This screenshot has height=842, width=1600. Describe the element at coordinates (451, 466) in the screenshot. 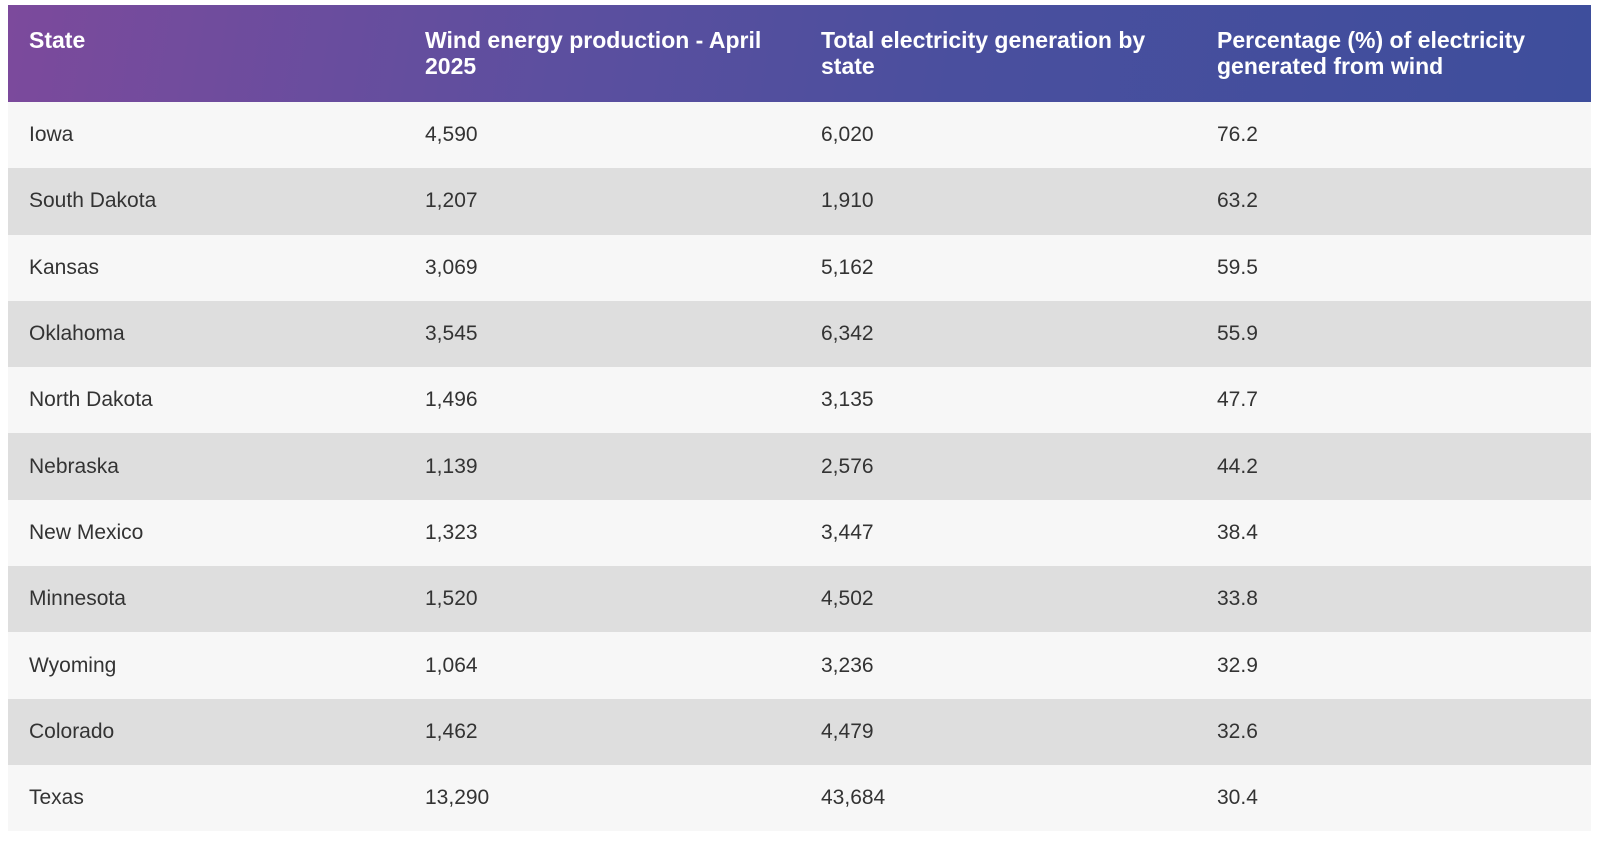

I see `cell-wind-production: 1,139` at that location.